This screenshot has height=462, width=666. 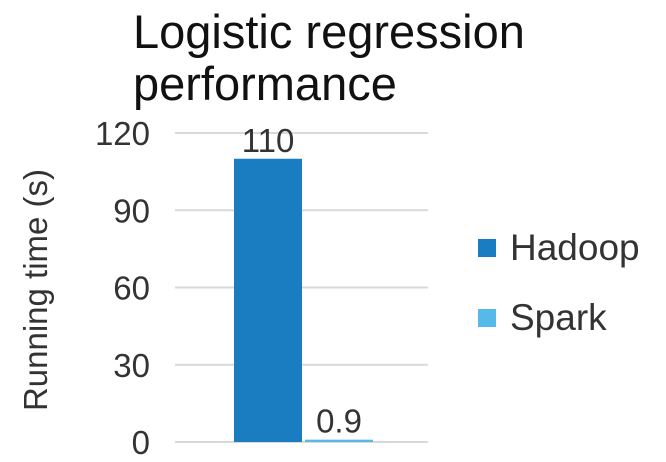 I want to click on legend-swatch-hadoop, so click(x=487, y=248).